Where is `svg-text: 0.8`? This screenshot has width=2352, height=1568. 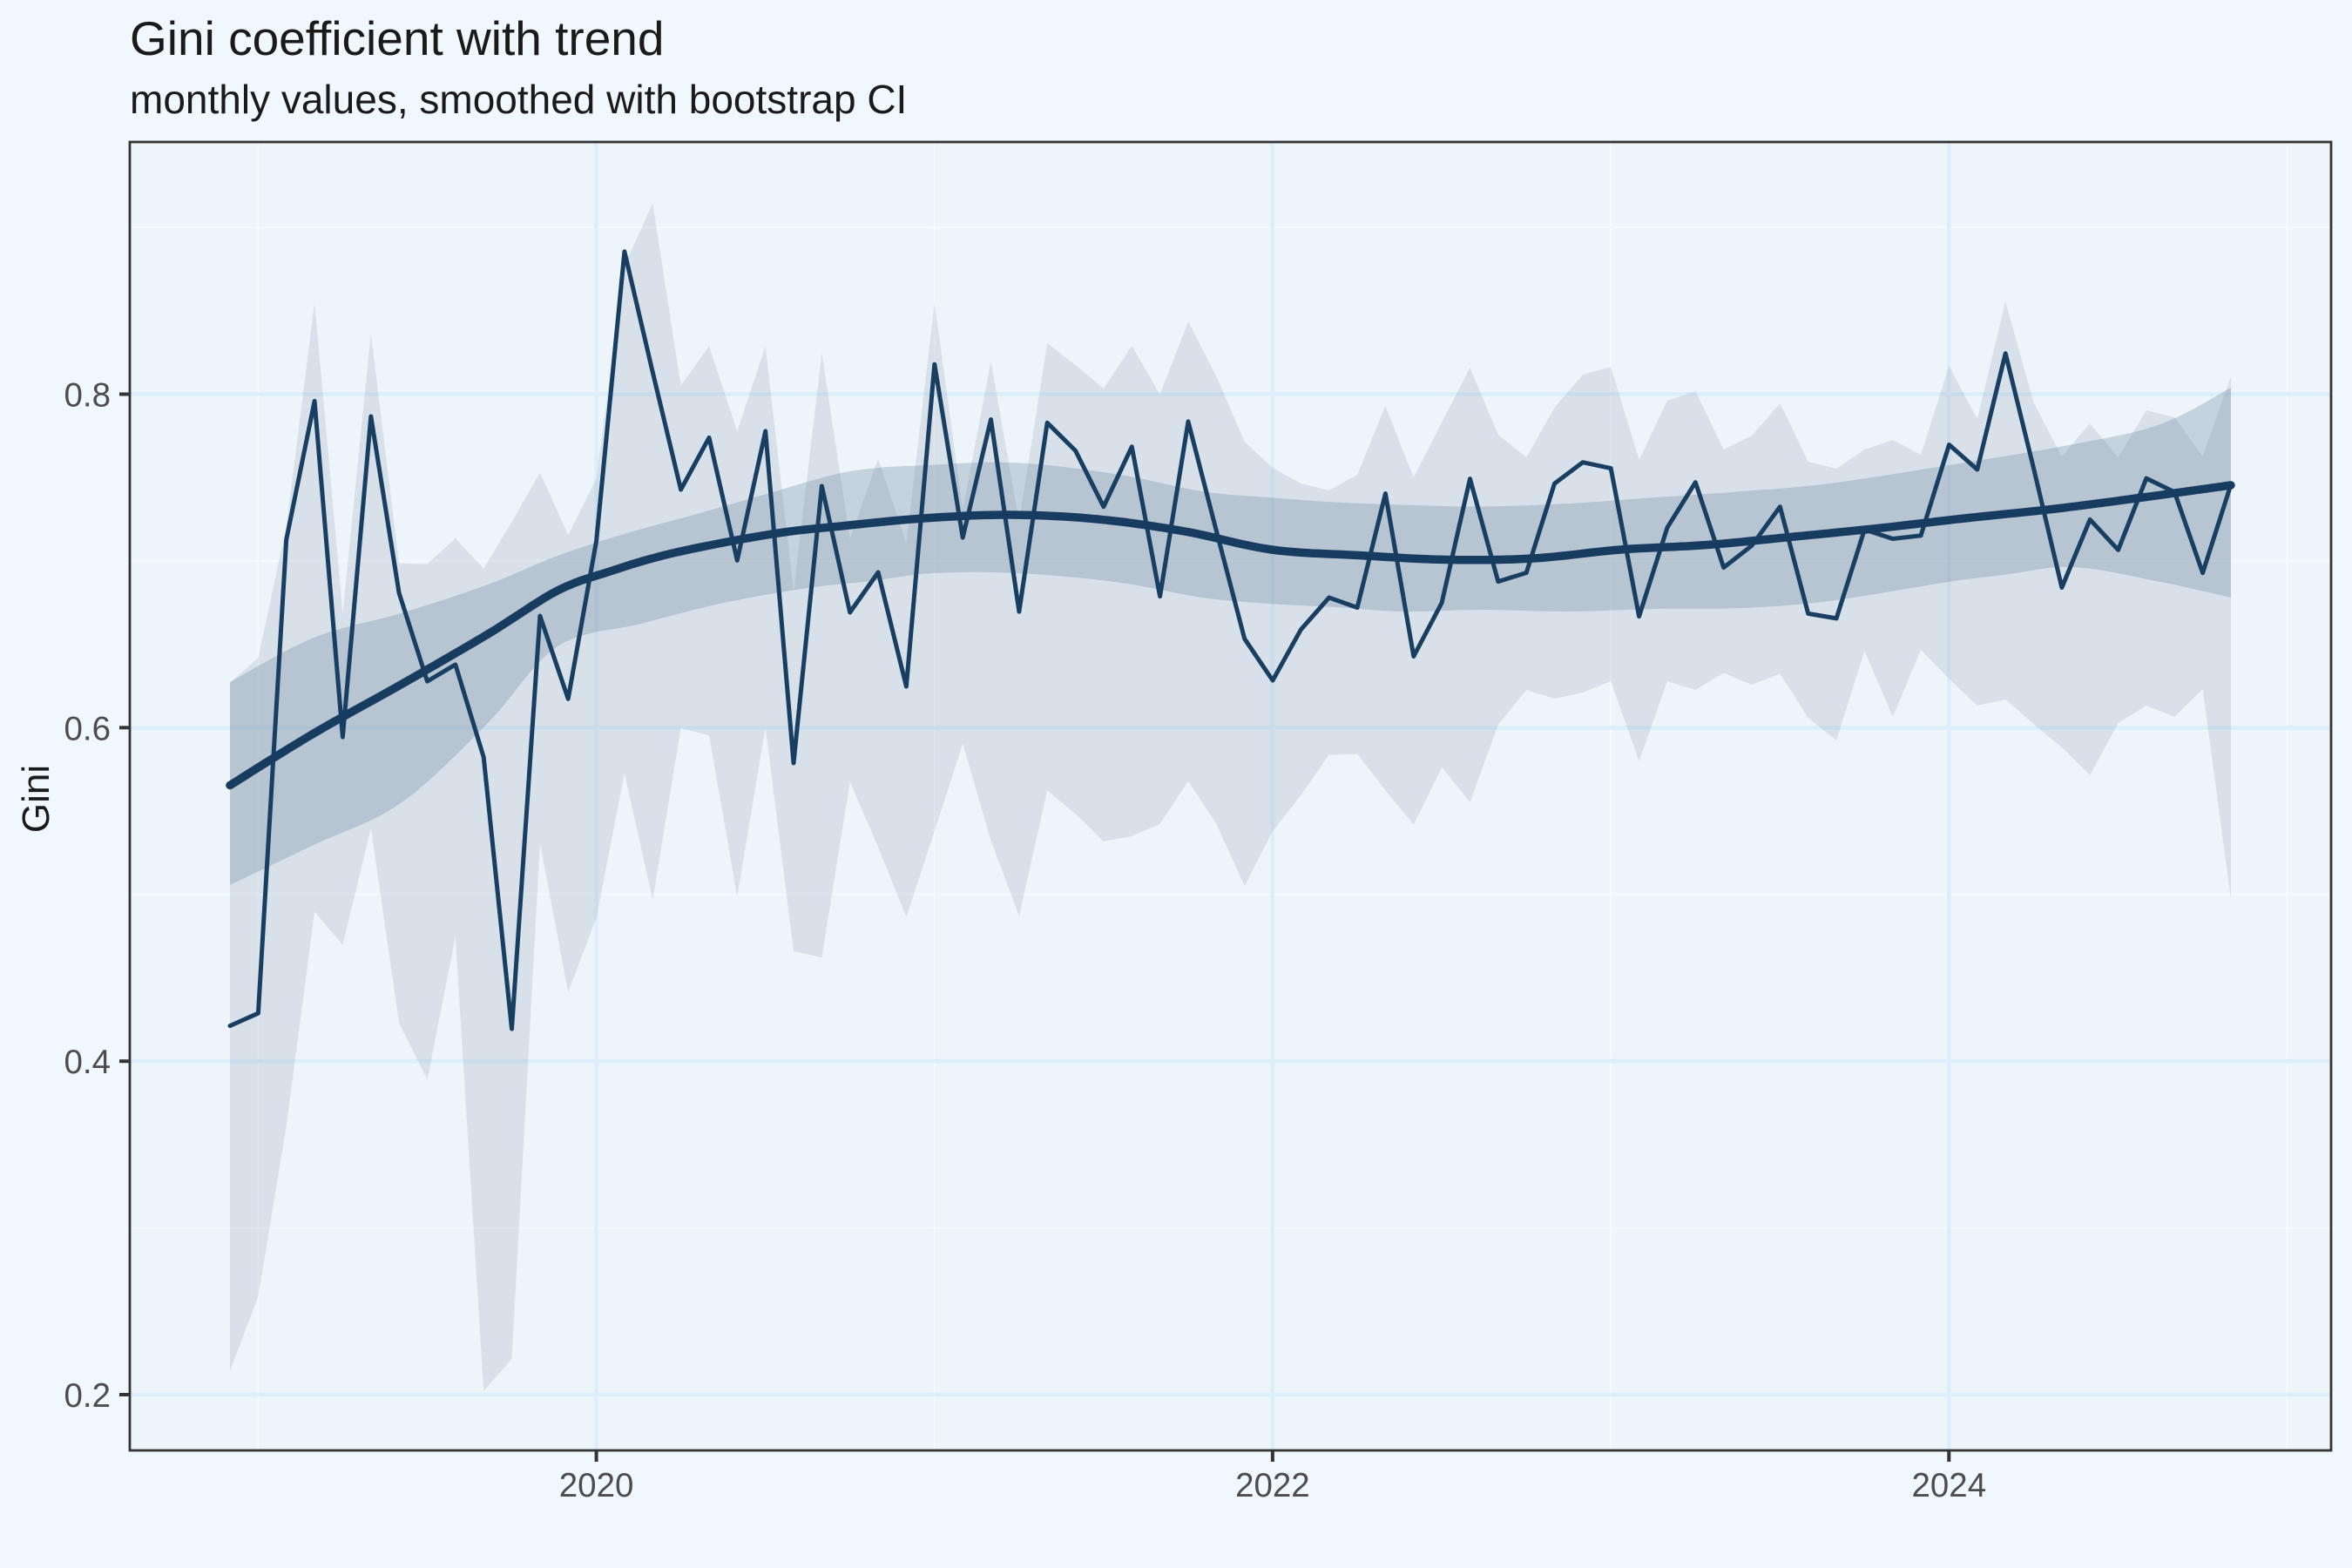
svg-text: 0.8 is located at coordinates (87, 396).